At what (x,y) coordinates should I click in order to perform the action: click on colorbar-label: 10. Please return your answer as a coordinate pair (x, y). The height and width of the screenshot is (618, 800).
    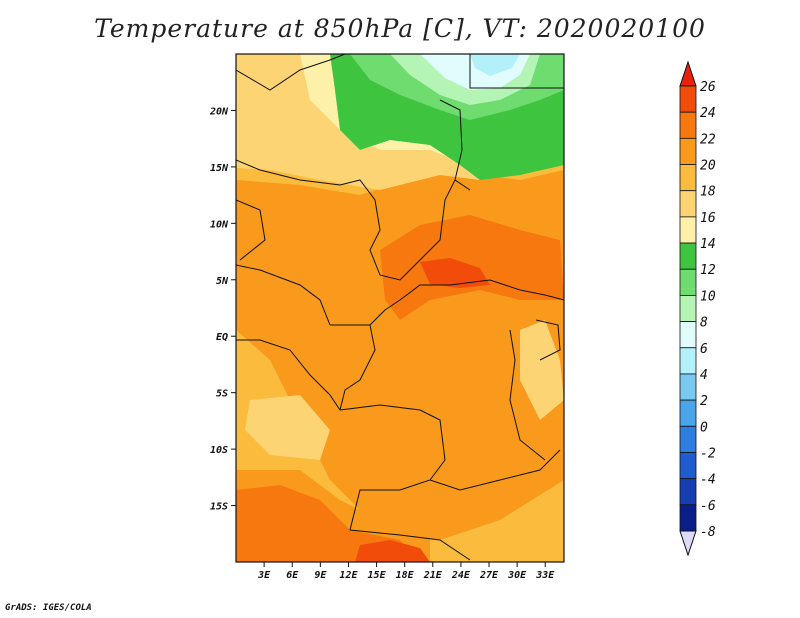
    Looking at the image, I should click on (708, 296).